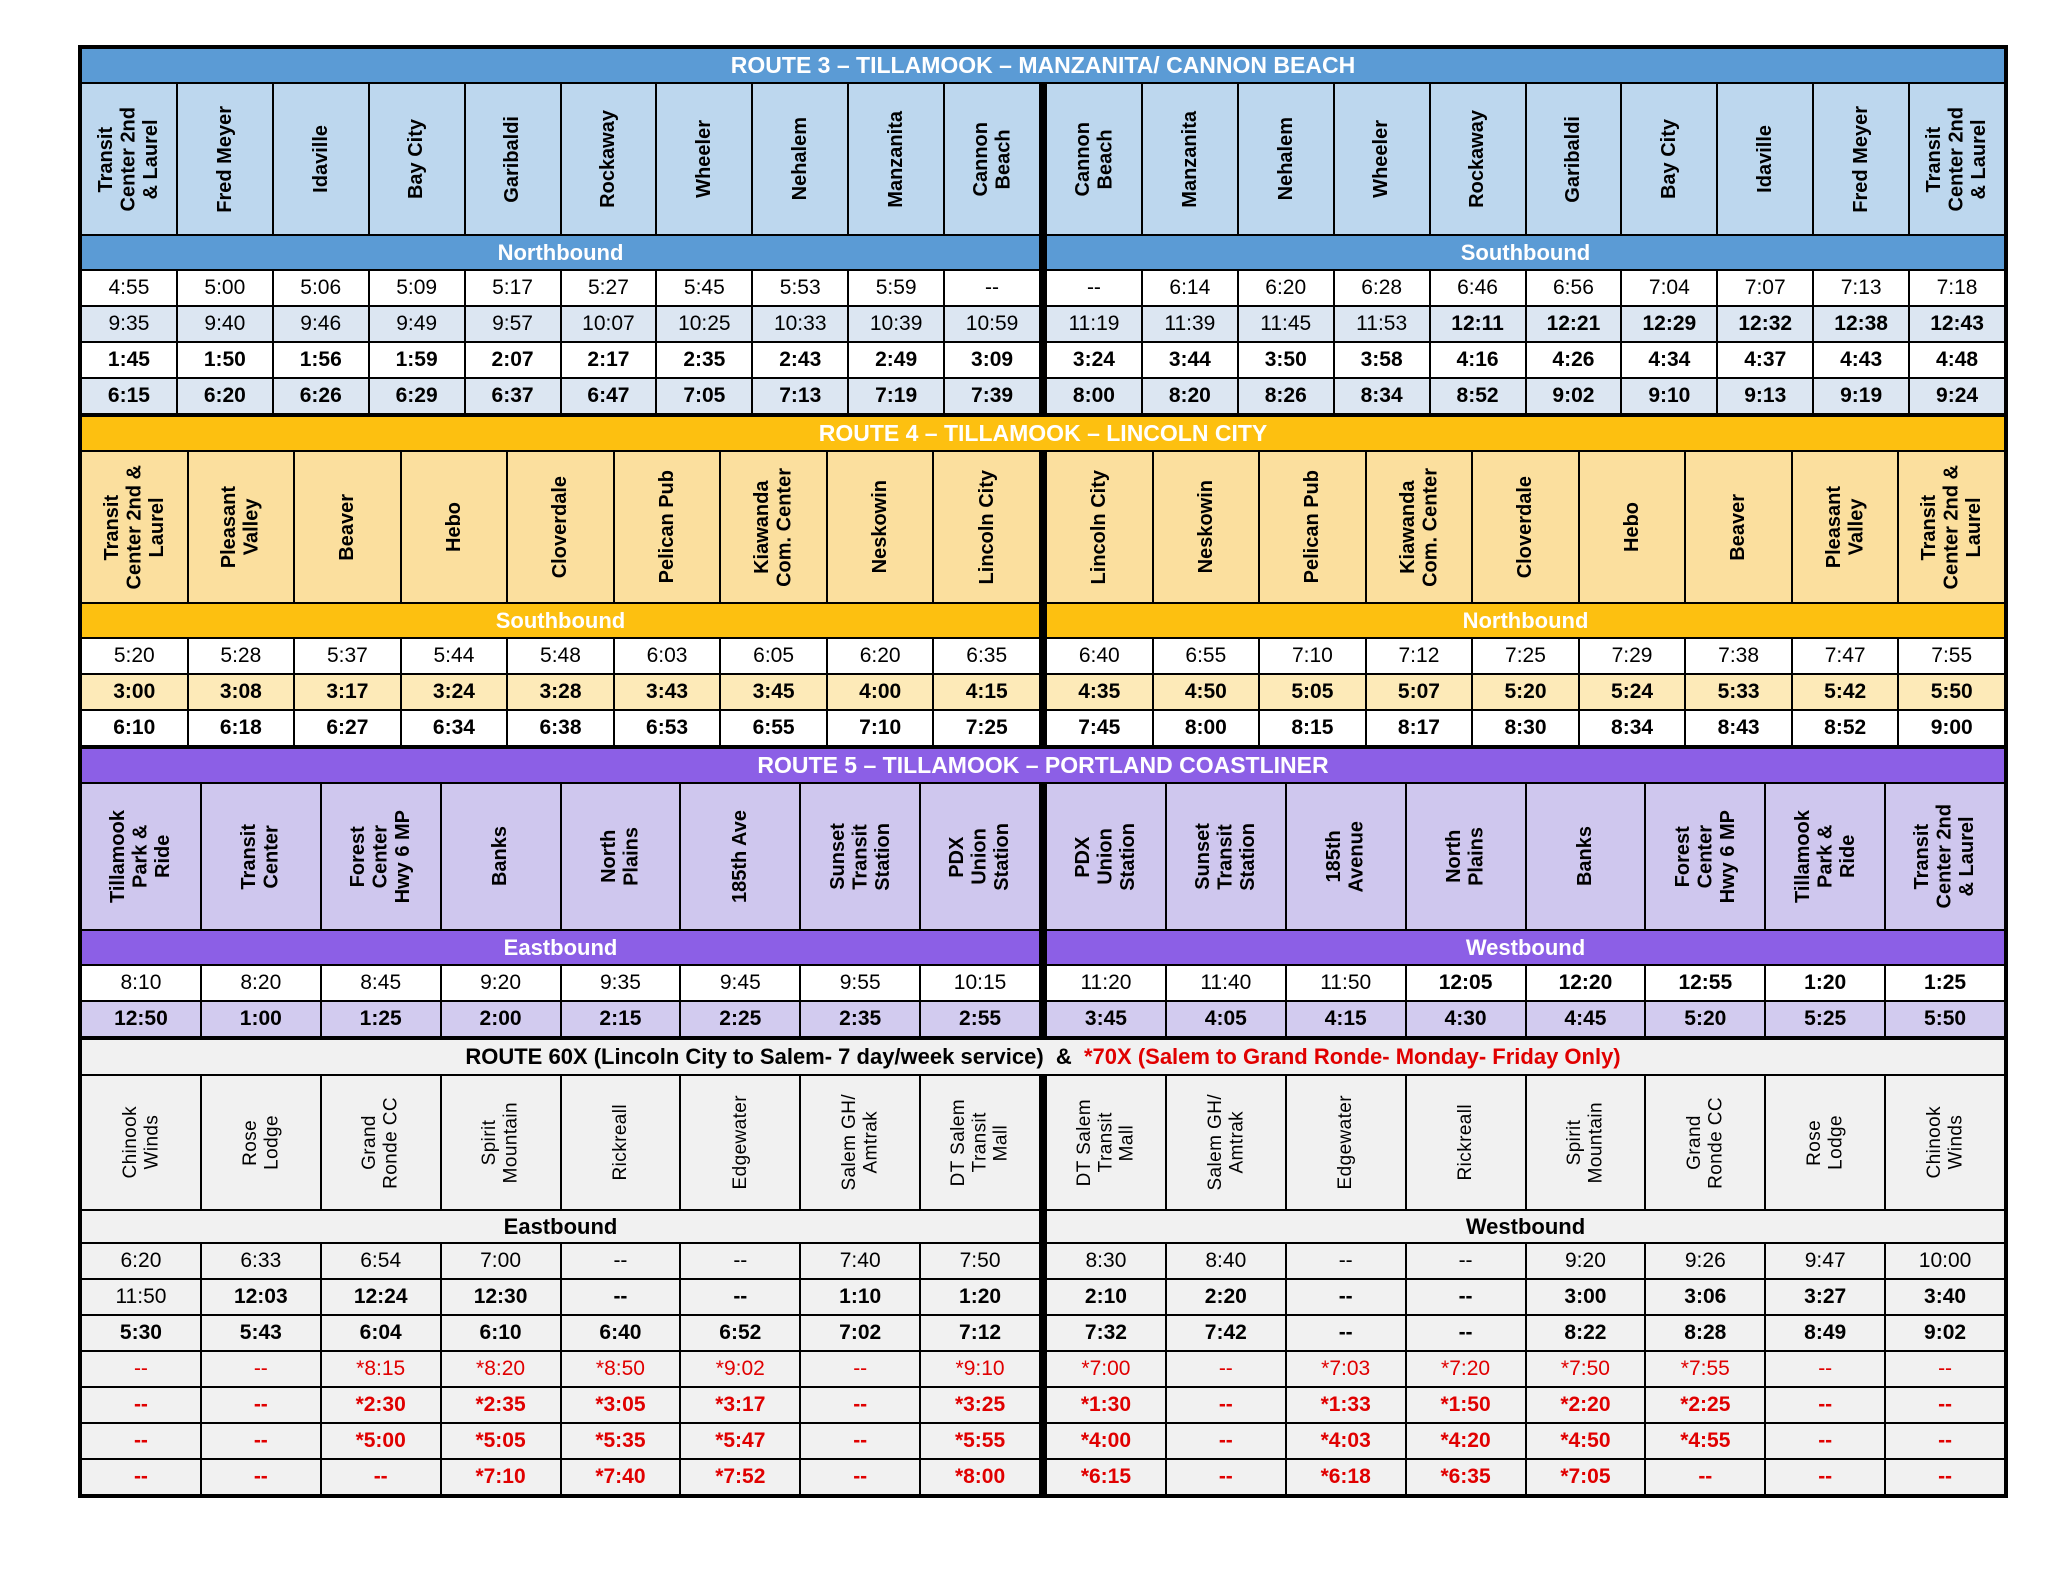  What do you see at coordinates (1573, 159) in the screenshot?
I see `station-header: Garibaldi` at bounding box center [1573, 159].